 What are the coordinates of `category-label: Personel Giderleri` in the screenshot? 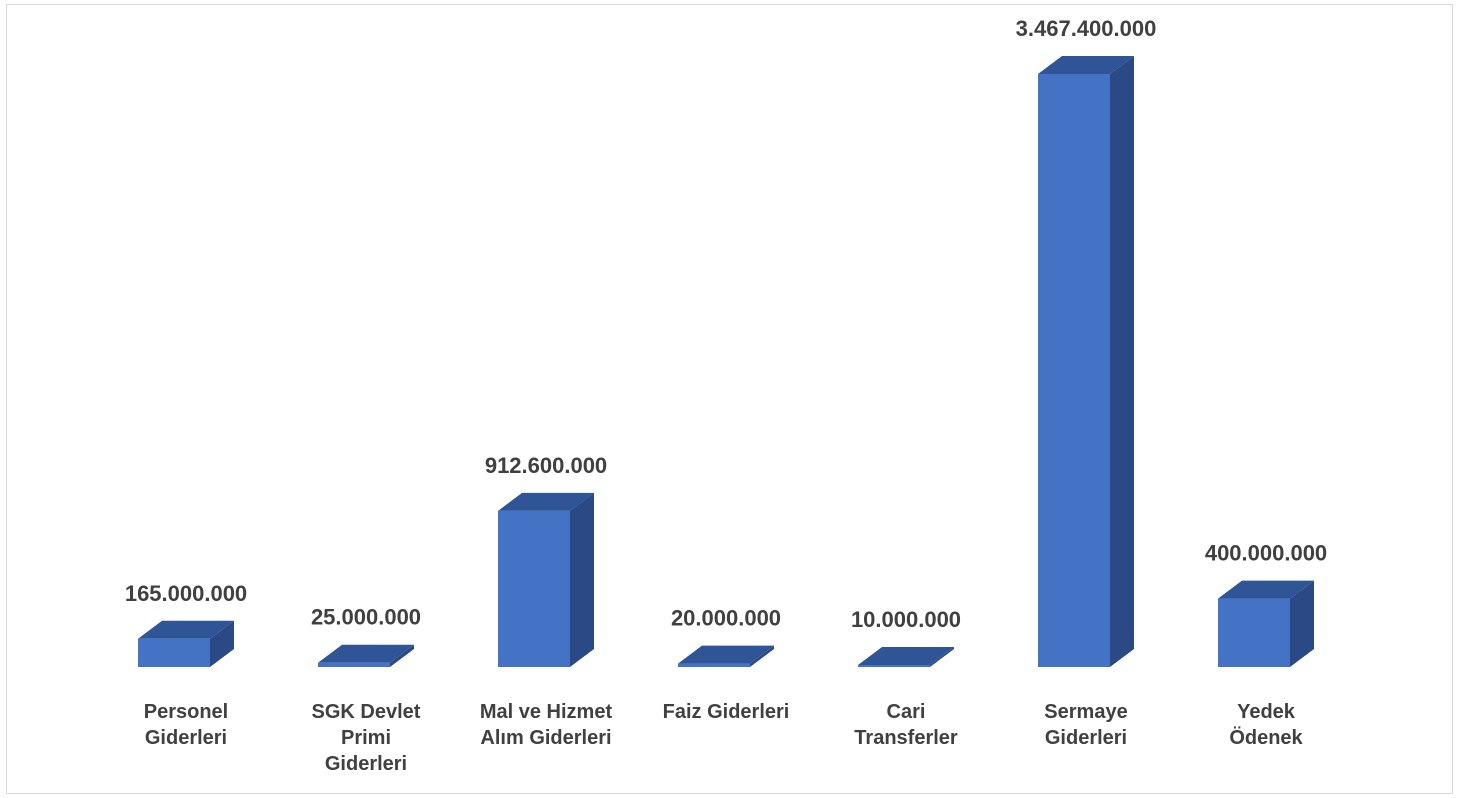 It's located at (186, 725).